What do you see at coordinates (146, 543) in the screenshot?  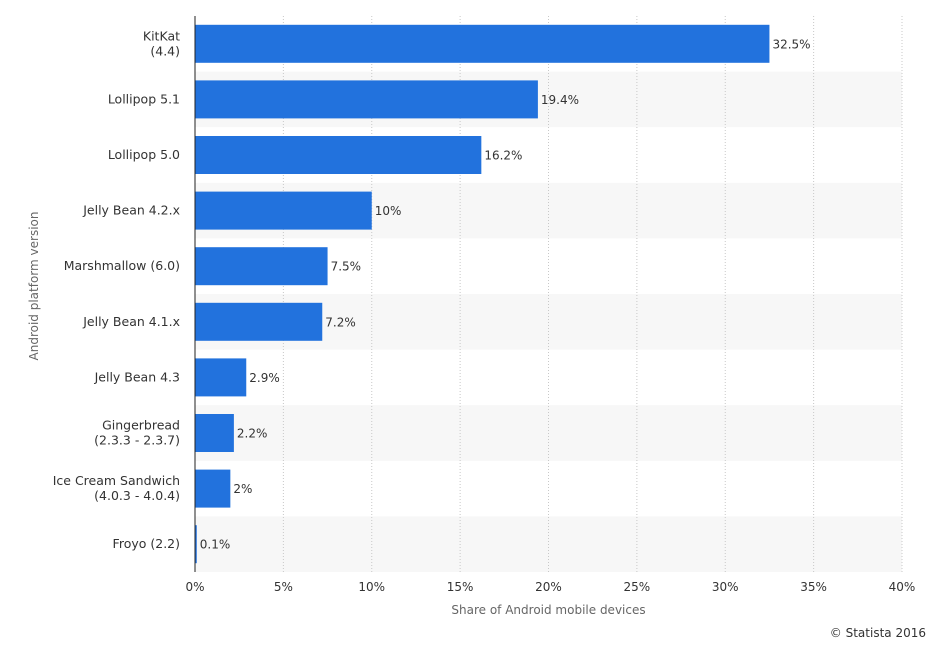 I see `category-label: Froyo (2.2)` at bounding box center [146, 543].